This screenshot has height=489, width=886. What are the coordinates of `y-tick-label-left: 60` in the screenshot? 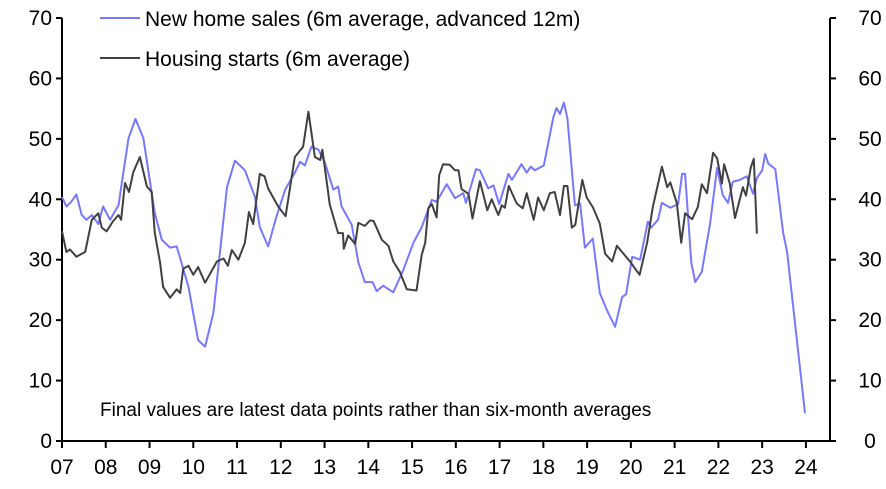 It's located at (40, 78).